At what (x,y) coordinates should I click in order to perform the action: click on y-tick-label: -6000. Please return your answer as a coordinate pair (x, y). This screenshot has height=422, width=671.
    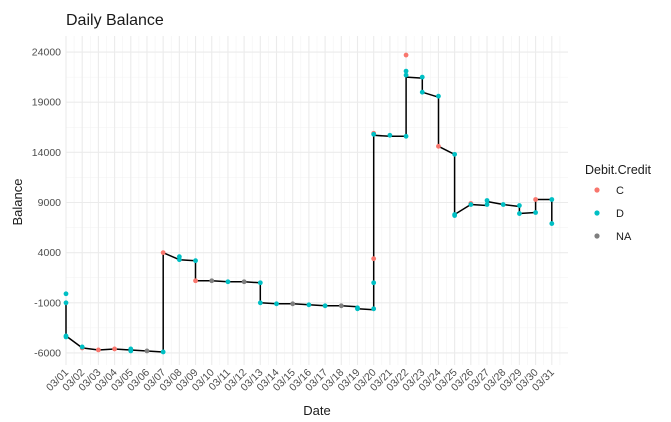
    Looking at the image, I should click on (47, 353).